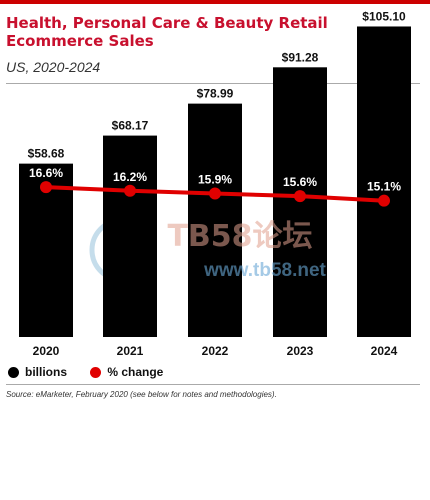 This screenshot has width=430, height=500. I want to click on x-tick-label-2020: 2020, so click(46, 351).